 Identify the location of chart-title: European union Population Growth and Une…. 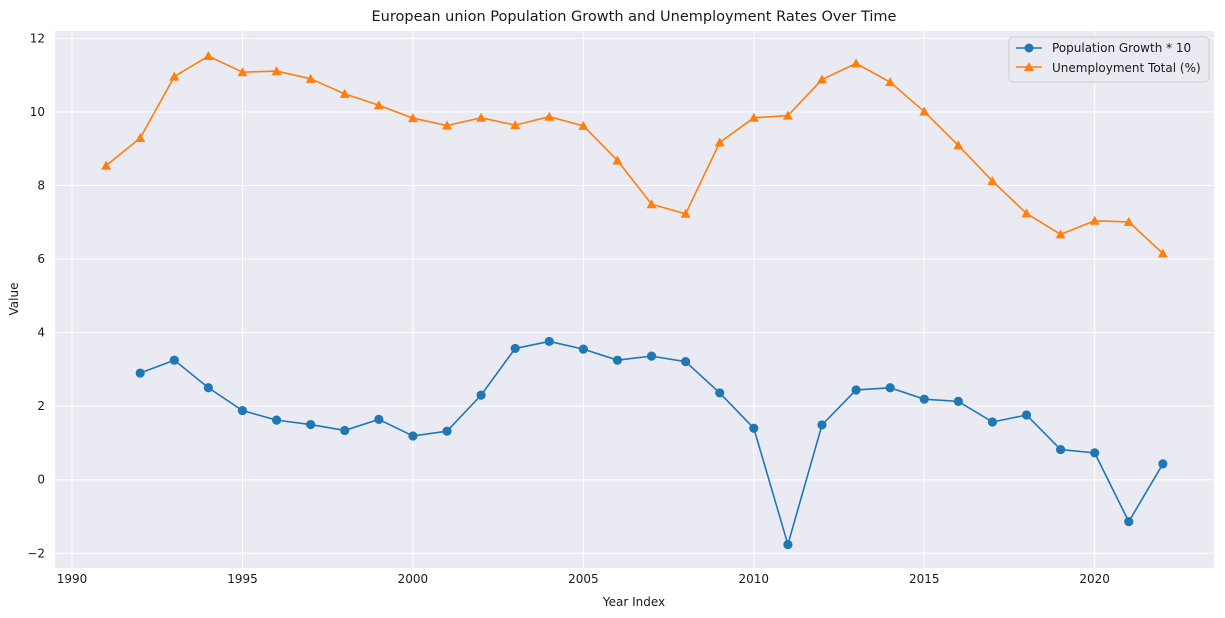
(634, 17).